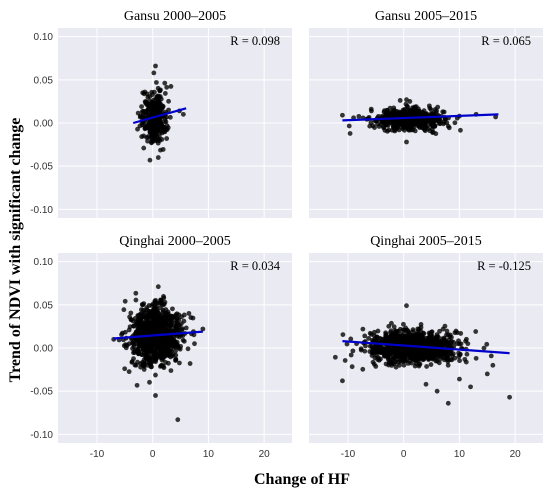 The height and width of the screenshot is (494, 550). What do you see at coordinates (506, 41) in the screenshot?
I see `correlation-label: R = 0.065` at bounding box center [506, 41].